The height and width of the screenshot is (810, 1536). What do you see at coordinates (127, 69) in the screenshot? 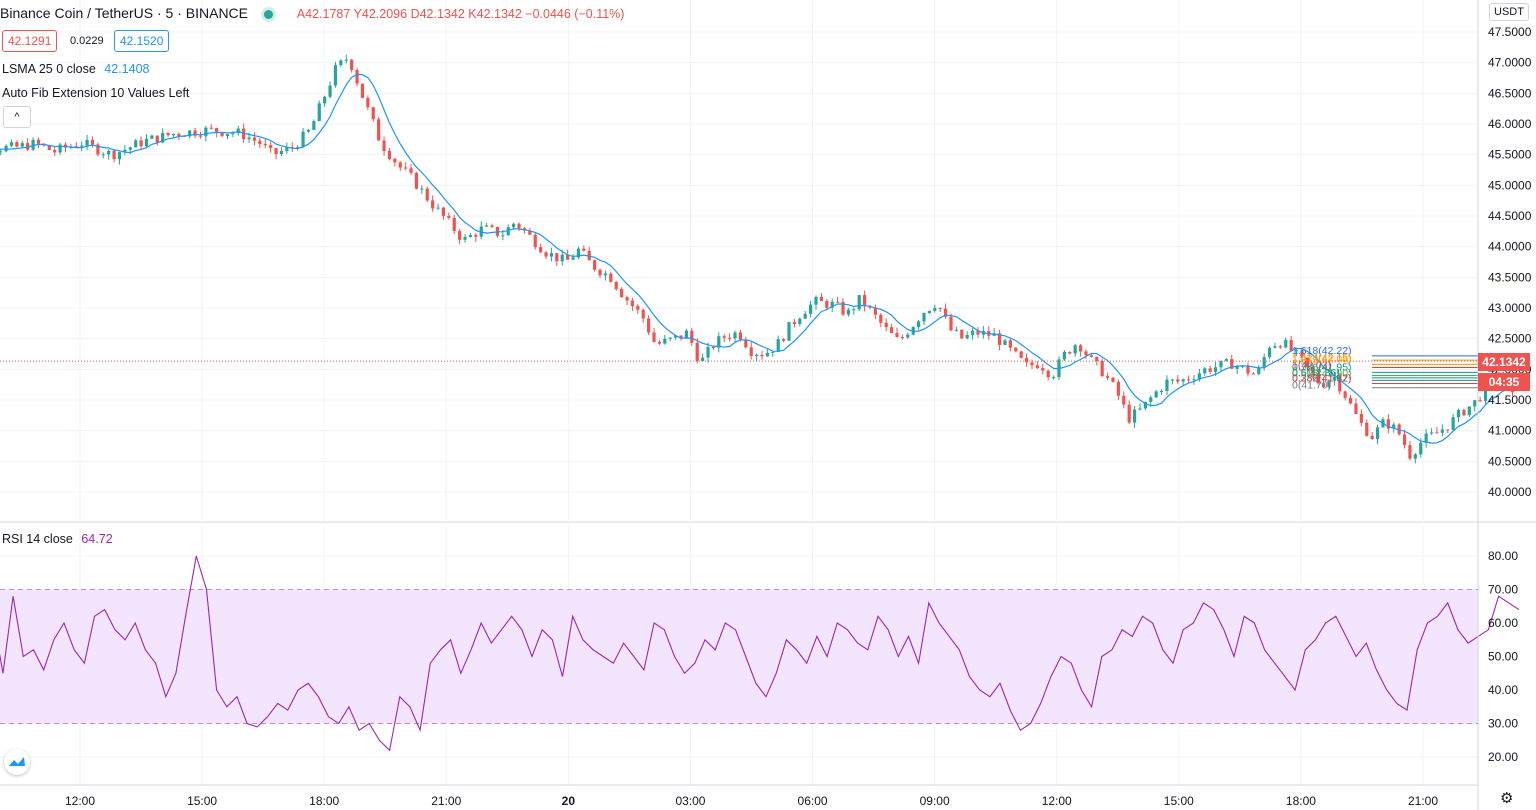
I see `lsma-value: 42.1408` at bounding box center [127, 69].